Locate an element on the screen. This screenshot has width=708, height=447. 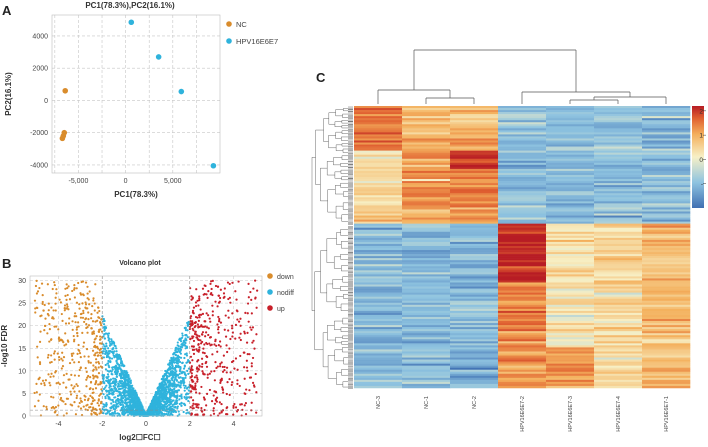
colorbar-tick-label: 1 is located at coordinates (701, 136).